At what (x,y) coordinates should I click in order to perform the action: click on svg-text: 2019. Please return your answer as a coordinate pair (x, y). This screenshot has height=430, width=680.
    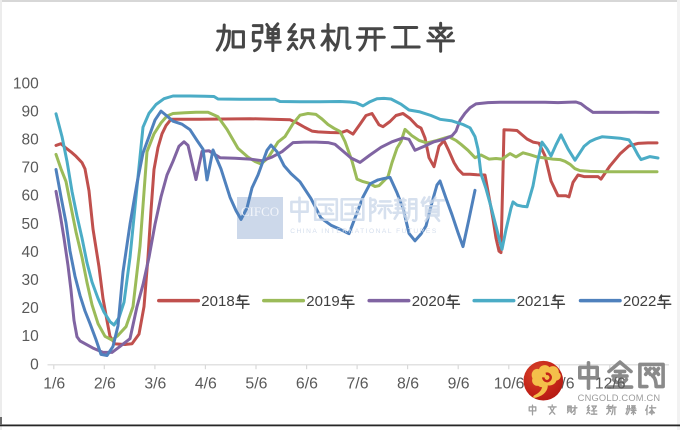
    Looking at the image, I should click on (322, 301).